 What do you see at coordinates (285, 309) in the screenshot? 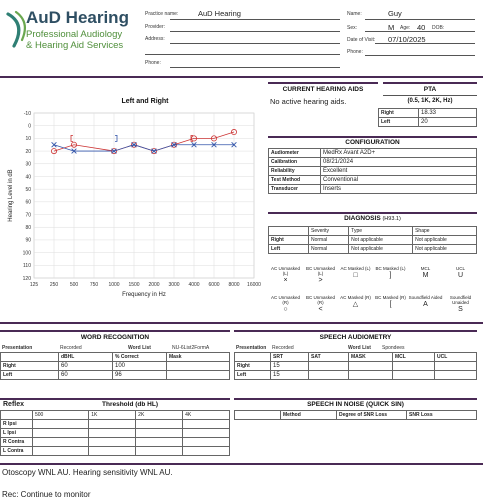
I see `legend-glyph: ○` at bounding box center [285, 309].